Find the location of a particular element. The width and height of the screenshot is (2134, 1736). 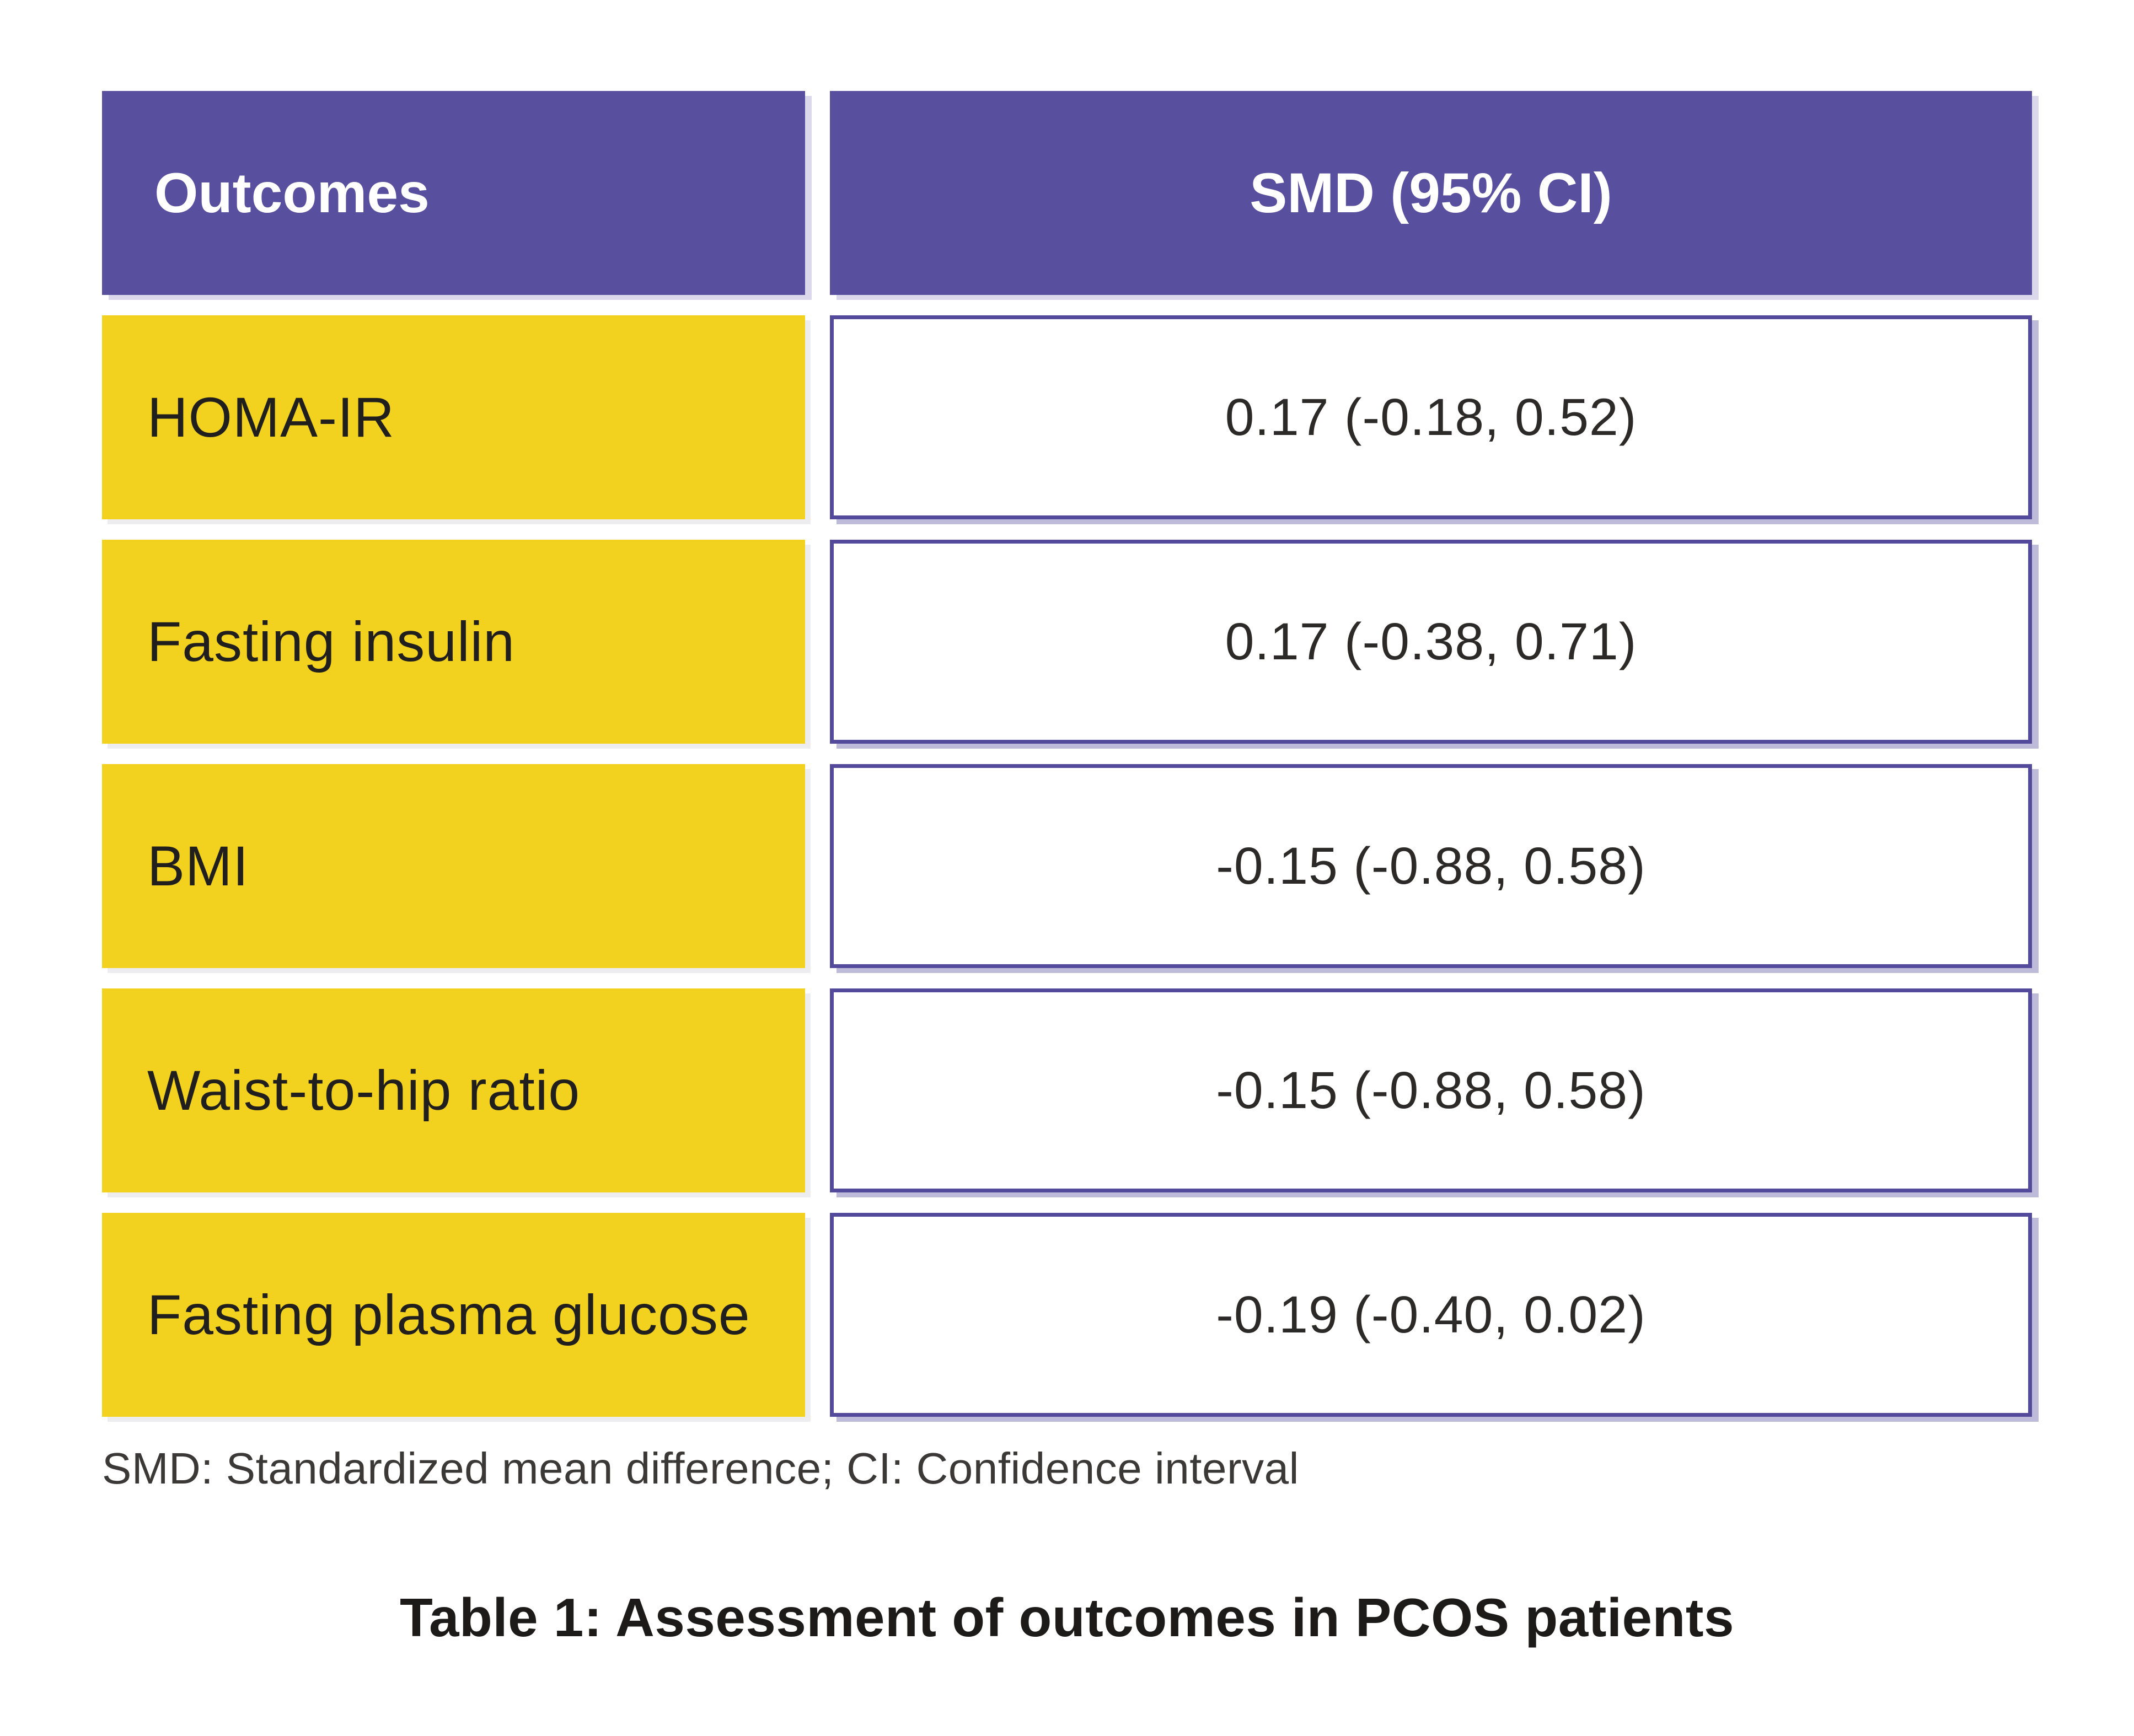

outcome-cell-fasting-insulin: Fasting insulin is located at coordinates (453, 642).